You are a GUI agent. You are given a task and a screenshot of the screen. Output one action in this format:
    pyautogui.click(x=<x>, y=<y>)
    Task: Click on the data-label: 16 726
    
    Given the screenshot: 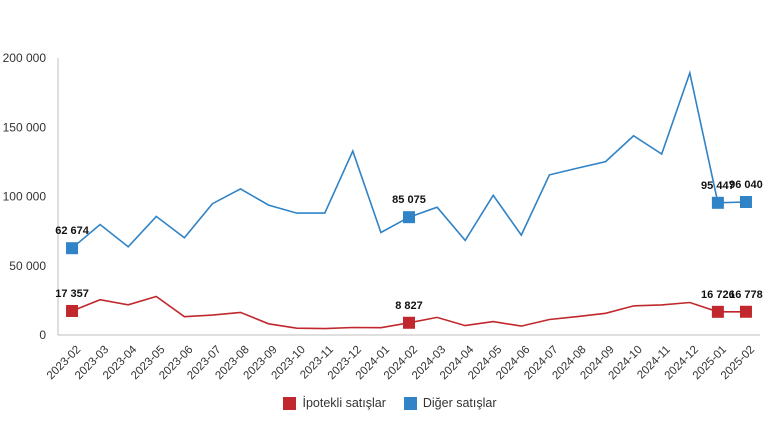 What is the action you would take?
    pyautogui.click(x=718, y=295)
    